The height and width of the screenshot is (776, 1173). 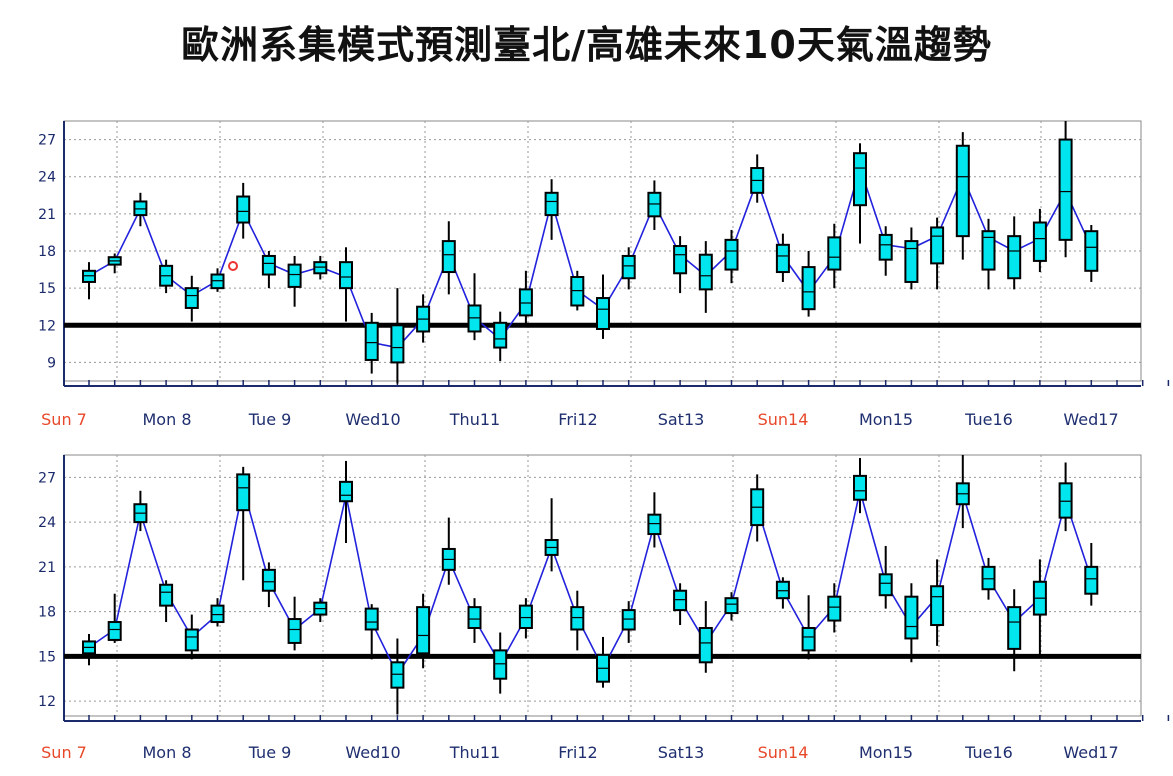 I want to click on day-label: Mon15, so click(x=886, y=419).